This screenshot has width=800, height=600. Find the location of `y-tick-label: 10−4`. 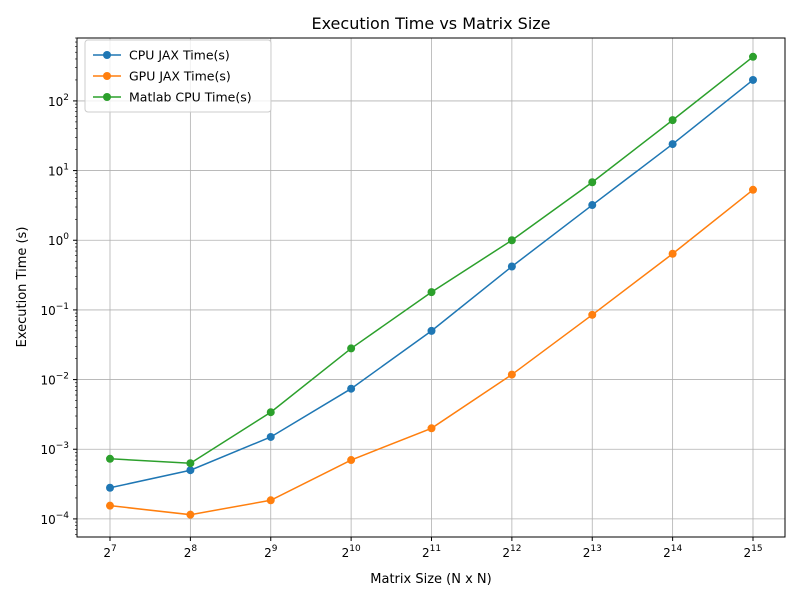

y-tick-label: 10−4 is located at coordinates (54, 519).